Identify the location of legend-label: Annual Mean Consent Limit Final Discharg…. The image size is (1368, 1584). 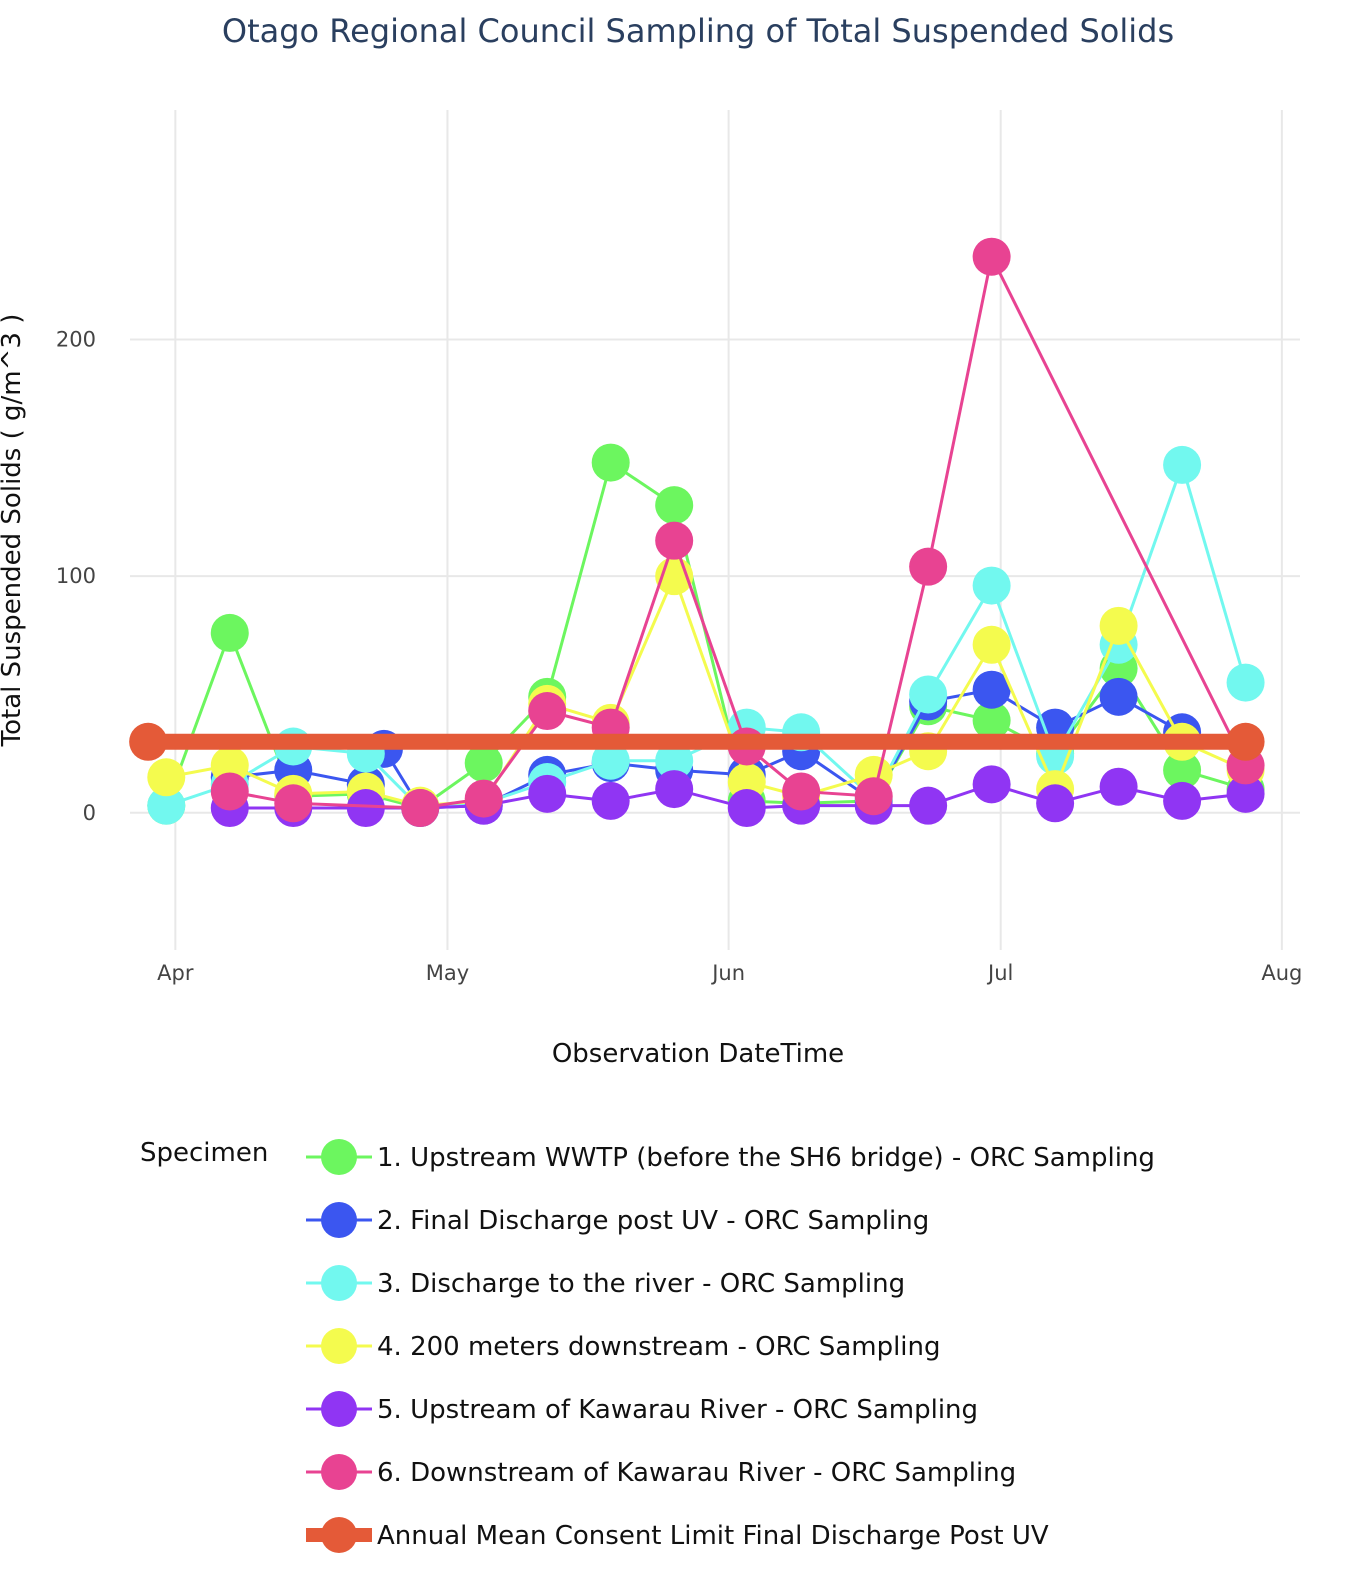
(713, 1536).